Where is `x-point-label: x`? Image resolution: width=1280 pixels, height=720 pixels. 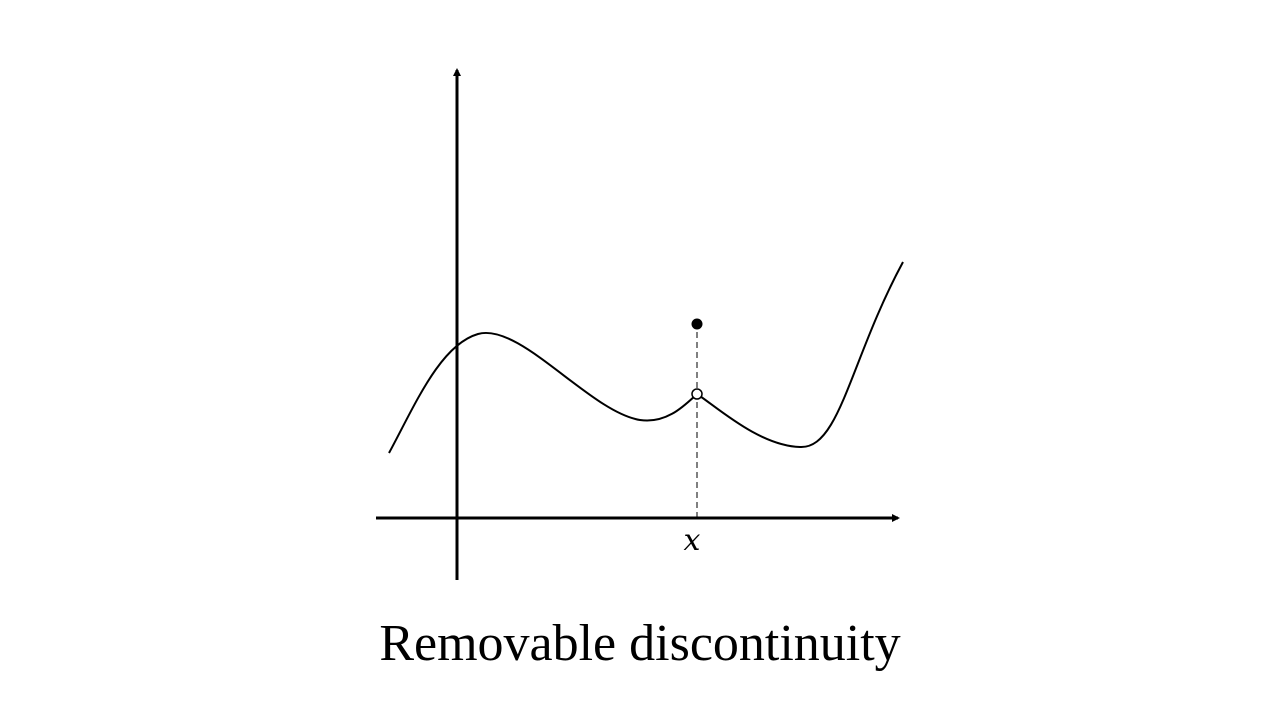 x-point-label: x is located at coordinates (692, 540).